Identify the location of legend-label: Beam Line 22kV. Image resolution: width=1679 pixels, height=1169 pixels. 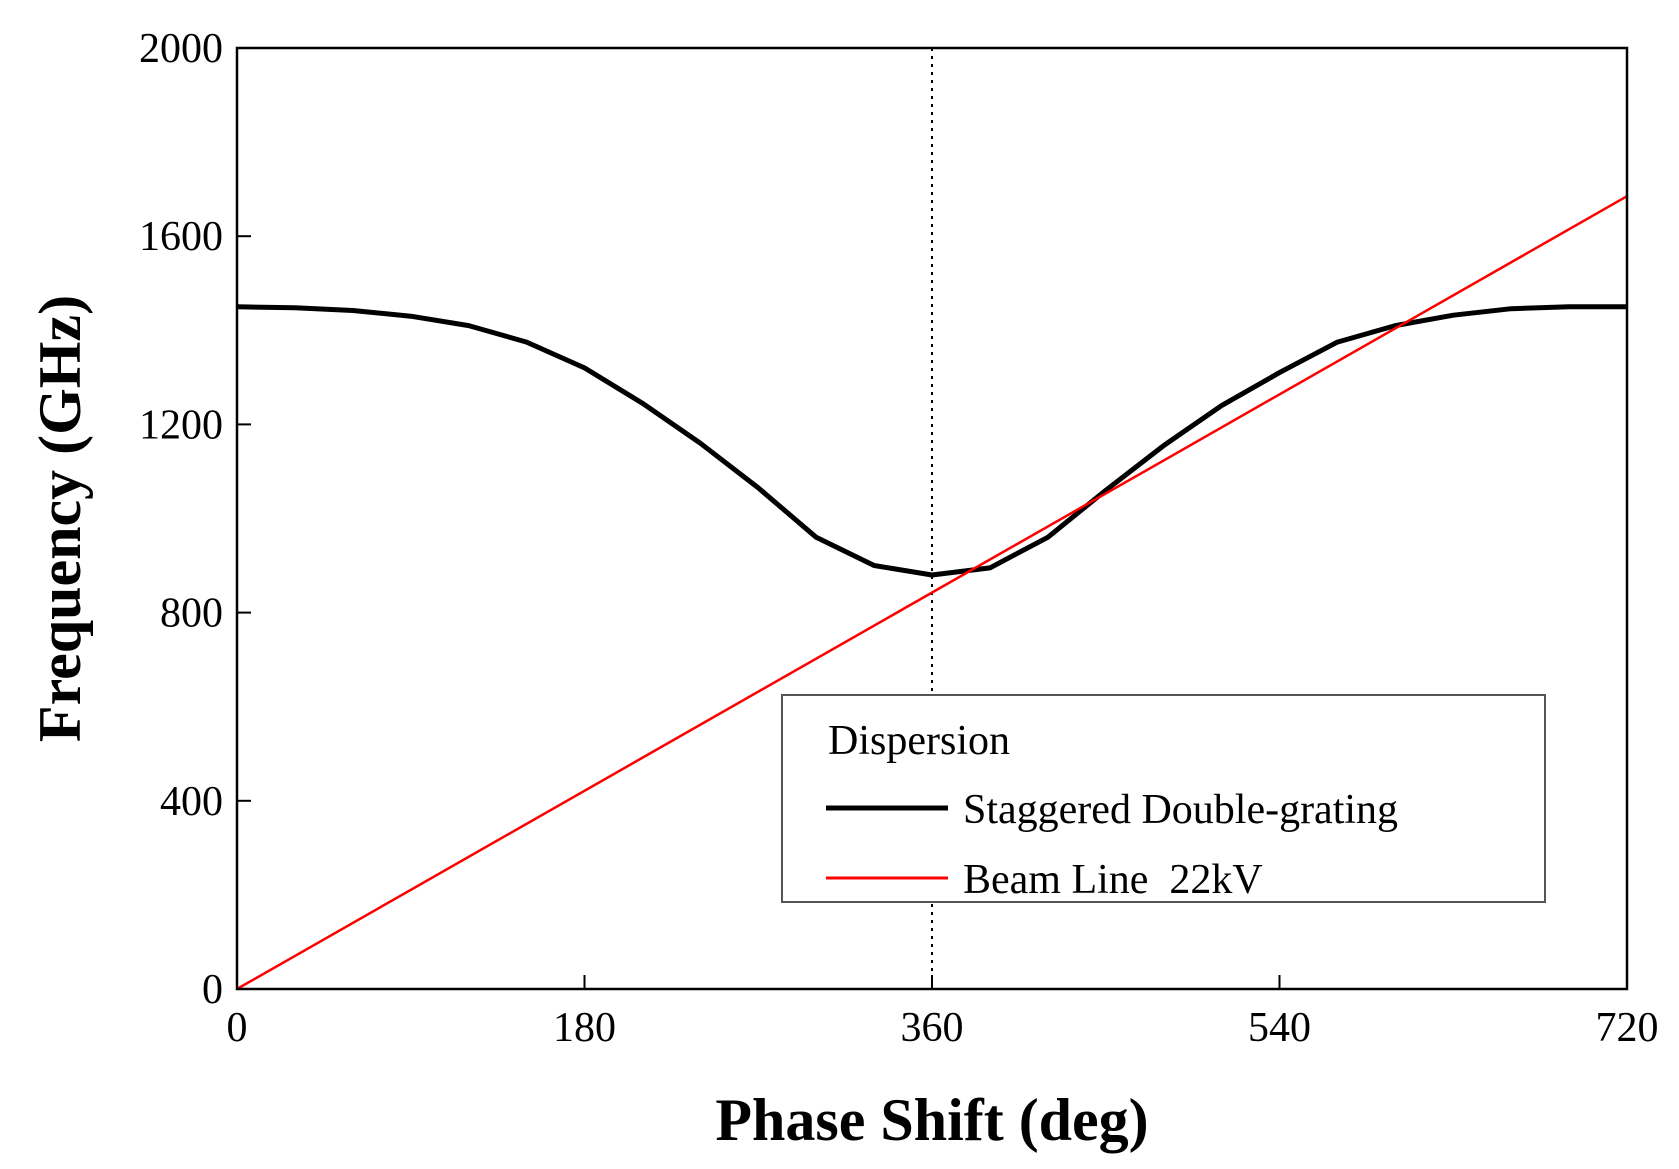
(1113, 880).